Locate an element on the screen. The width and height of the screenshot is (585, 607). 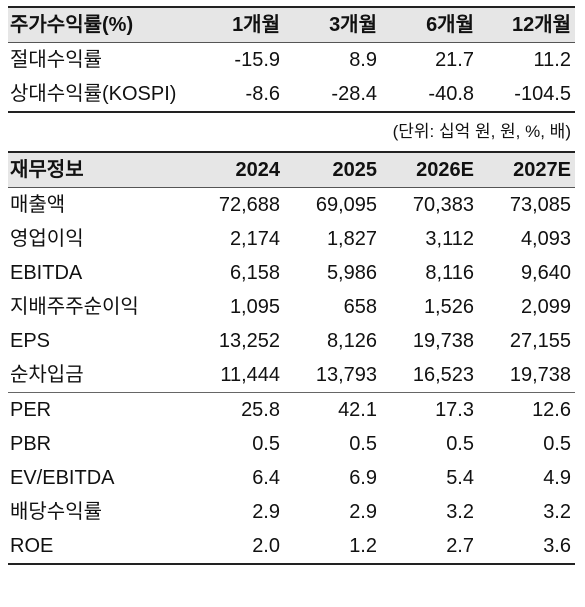
cell-value: 4.9 is located at coordinates (557, 478).